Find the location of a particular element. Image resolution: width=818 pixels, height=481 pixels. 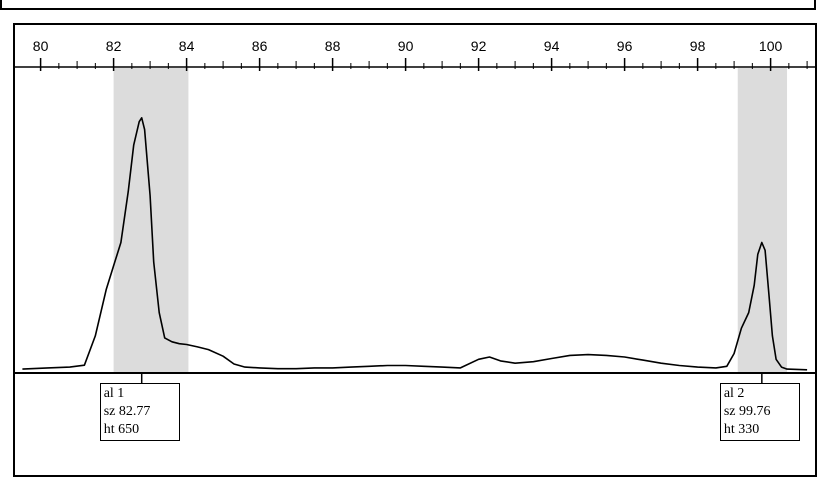

tick-label-86: 86 is located at coordinates (260, 46).